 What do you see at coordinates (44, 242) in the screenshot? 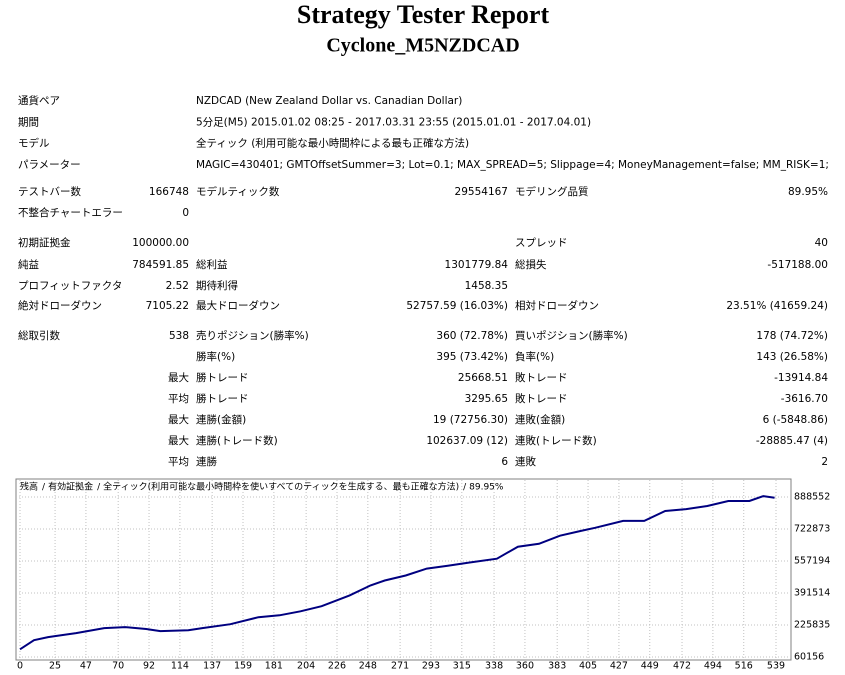
I see `stat-label: 初期証拠金` at bounding box center [44, 242].